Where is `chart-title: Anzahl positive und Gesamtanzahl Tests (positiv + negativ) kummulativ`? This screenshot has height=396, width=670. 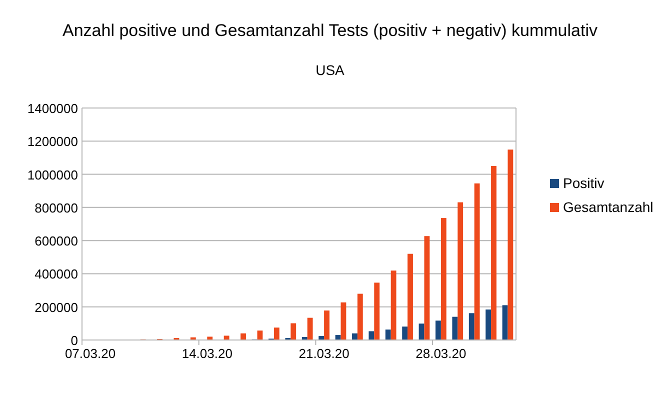 chart-title: Anzahl positive und Gesamtanzahl Tests (positiv + negativ) kummulativ is located at coordinates (330, 30).